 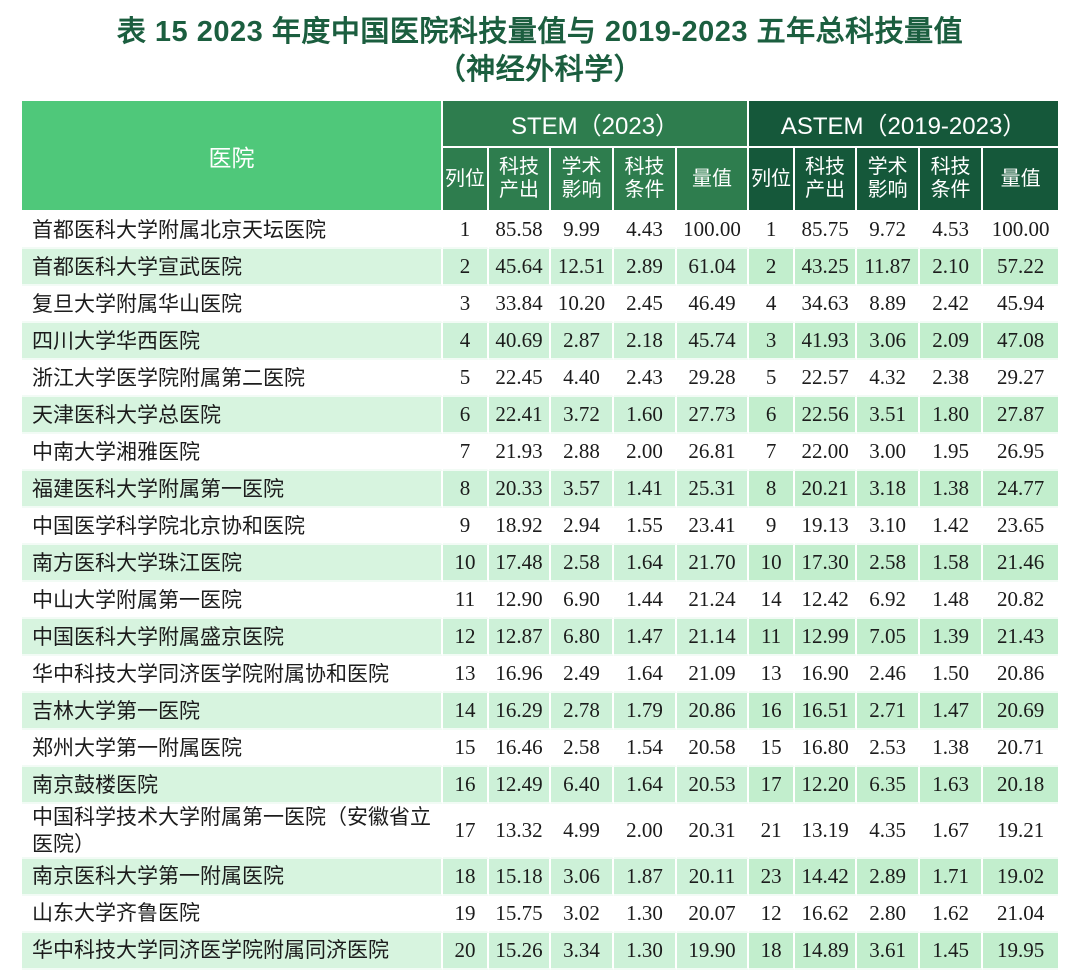 I want to click on astem-output-cell: 16.51, so click(x=826, y=712).